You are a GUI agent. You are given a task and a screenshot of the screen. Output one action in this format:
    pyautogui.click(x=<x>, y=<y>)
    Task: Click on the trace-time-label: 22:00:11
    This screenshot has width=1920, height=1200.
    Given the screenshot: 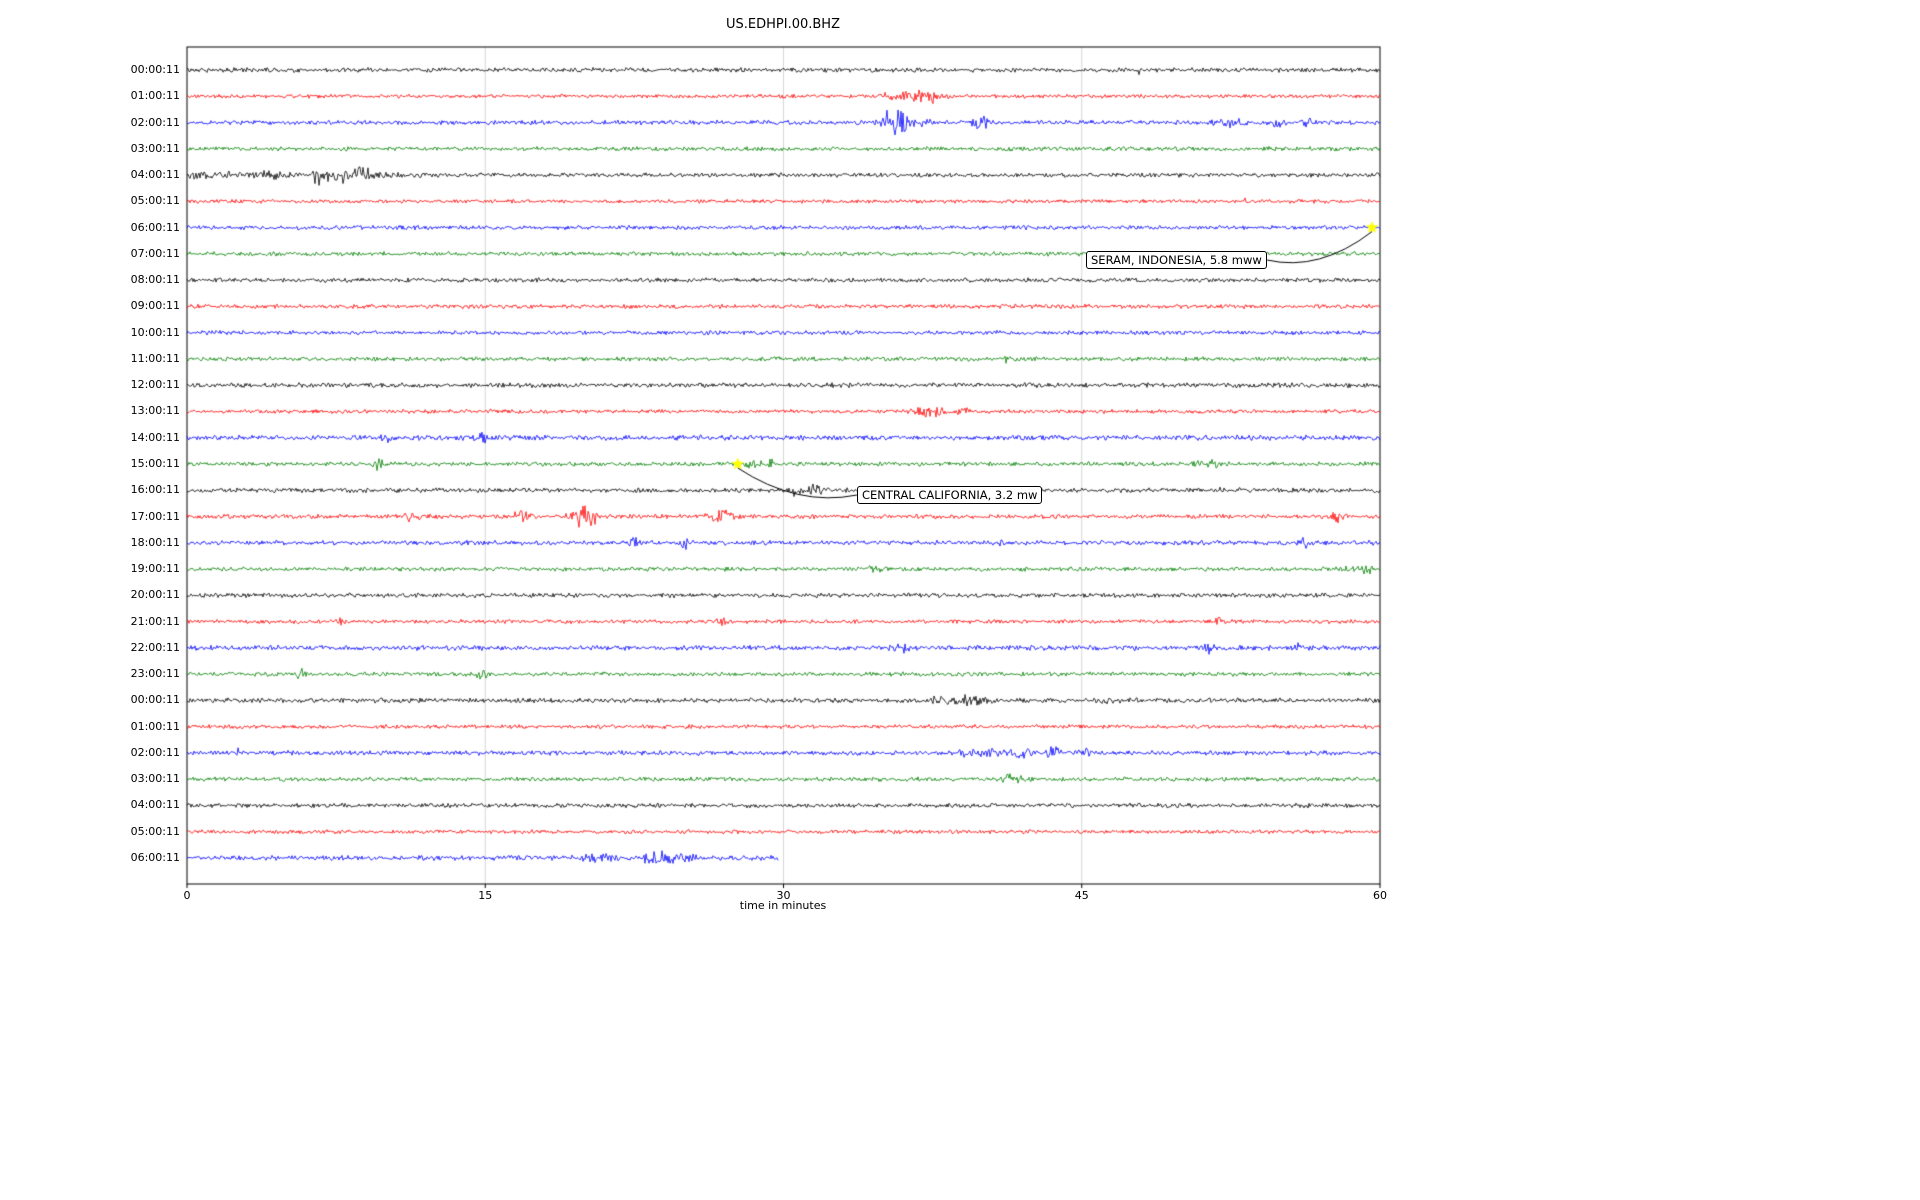 What is the action you would take?
    pyautogui.click(x=155, y=647)
    